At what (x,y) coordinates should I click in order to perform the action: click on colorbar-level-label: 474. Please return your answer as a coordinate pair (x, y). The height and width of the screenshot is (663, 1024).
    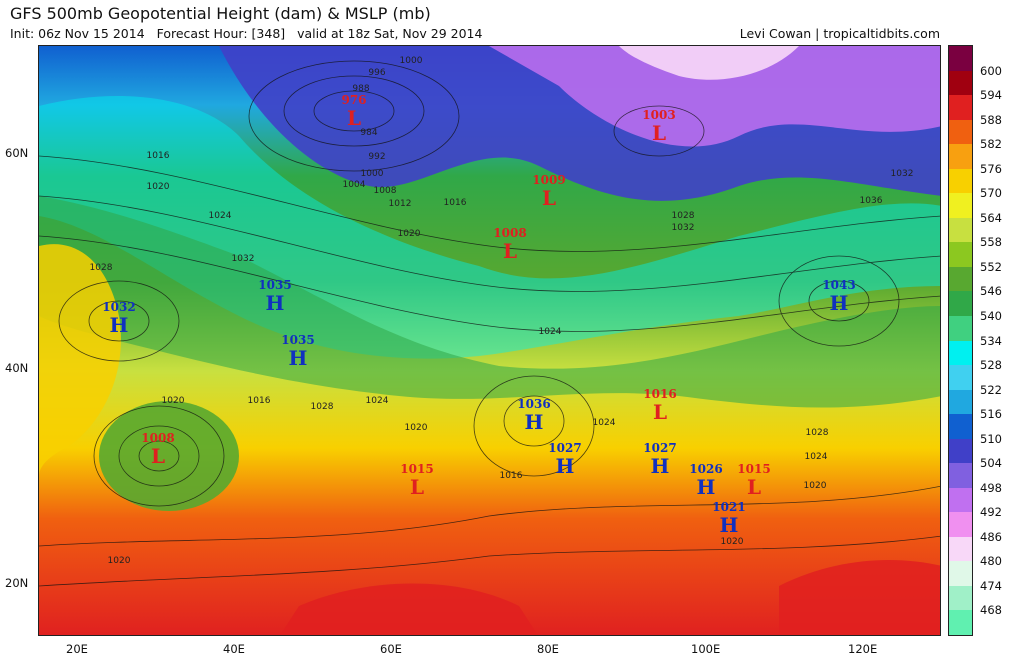
    Looking at the image, I should click on (991, 585).